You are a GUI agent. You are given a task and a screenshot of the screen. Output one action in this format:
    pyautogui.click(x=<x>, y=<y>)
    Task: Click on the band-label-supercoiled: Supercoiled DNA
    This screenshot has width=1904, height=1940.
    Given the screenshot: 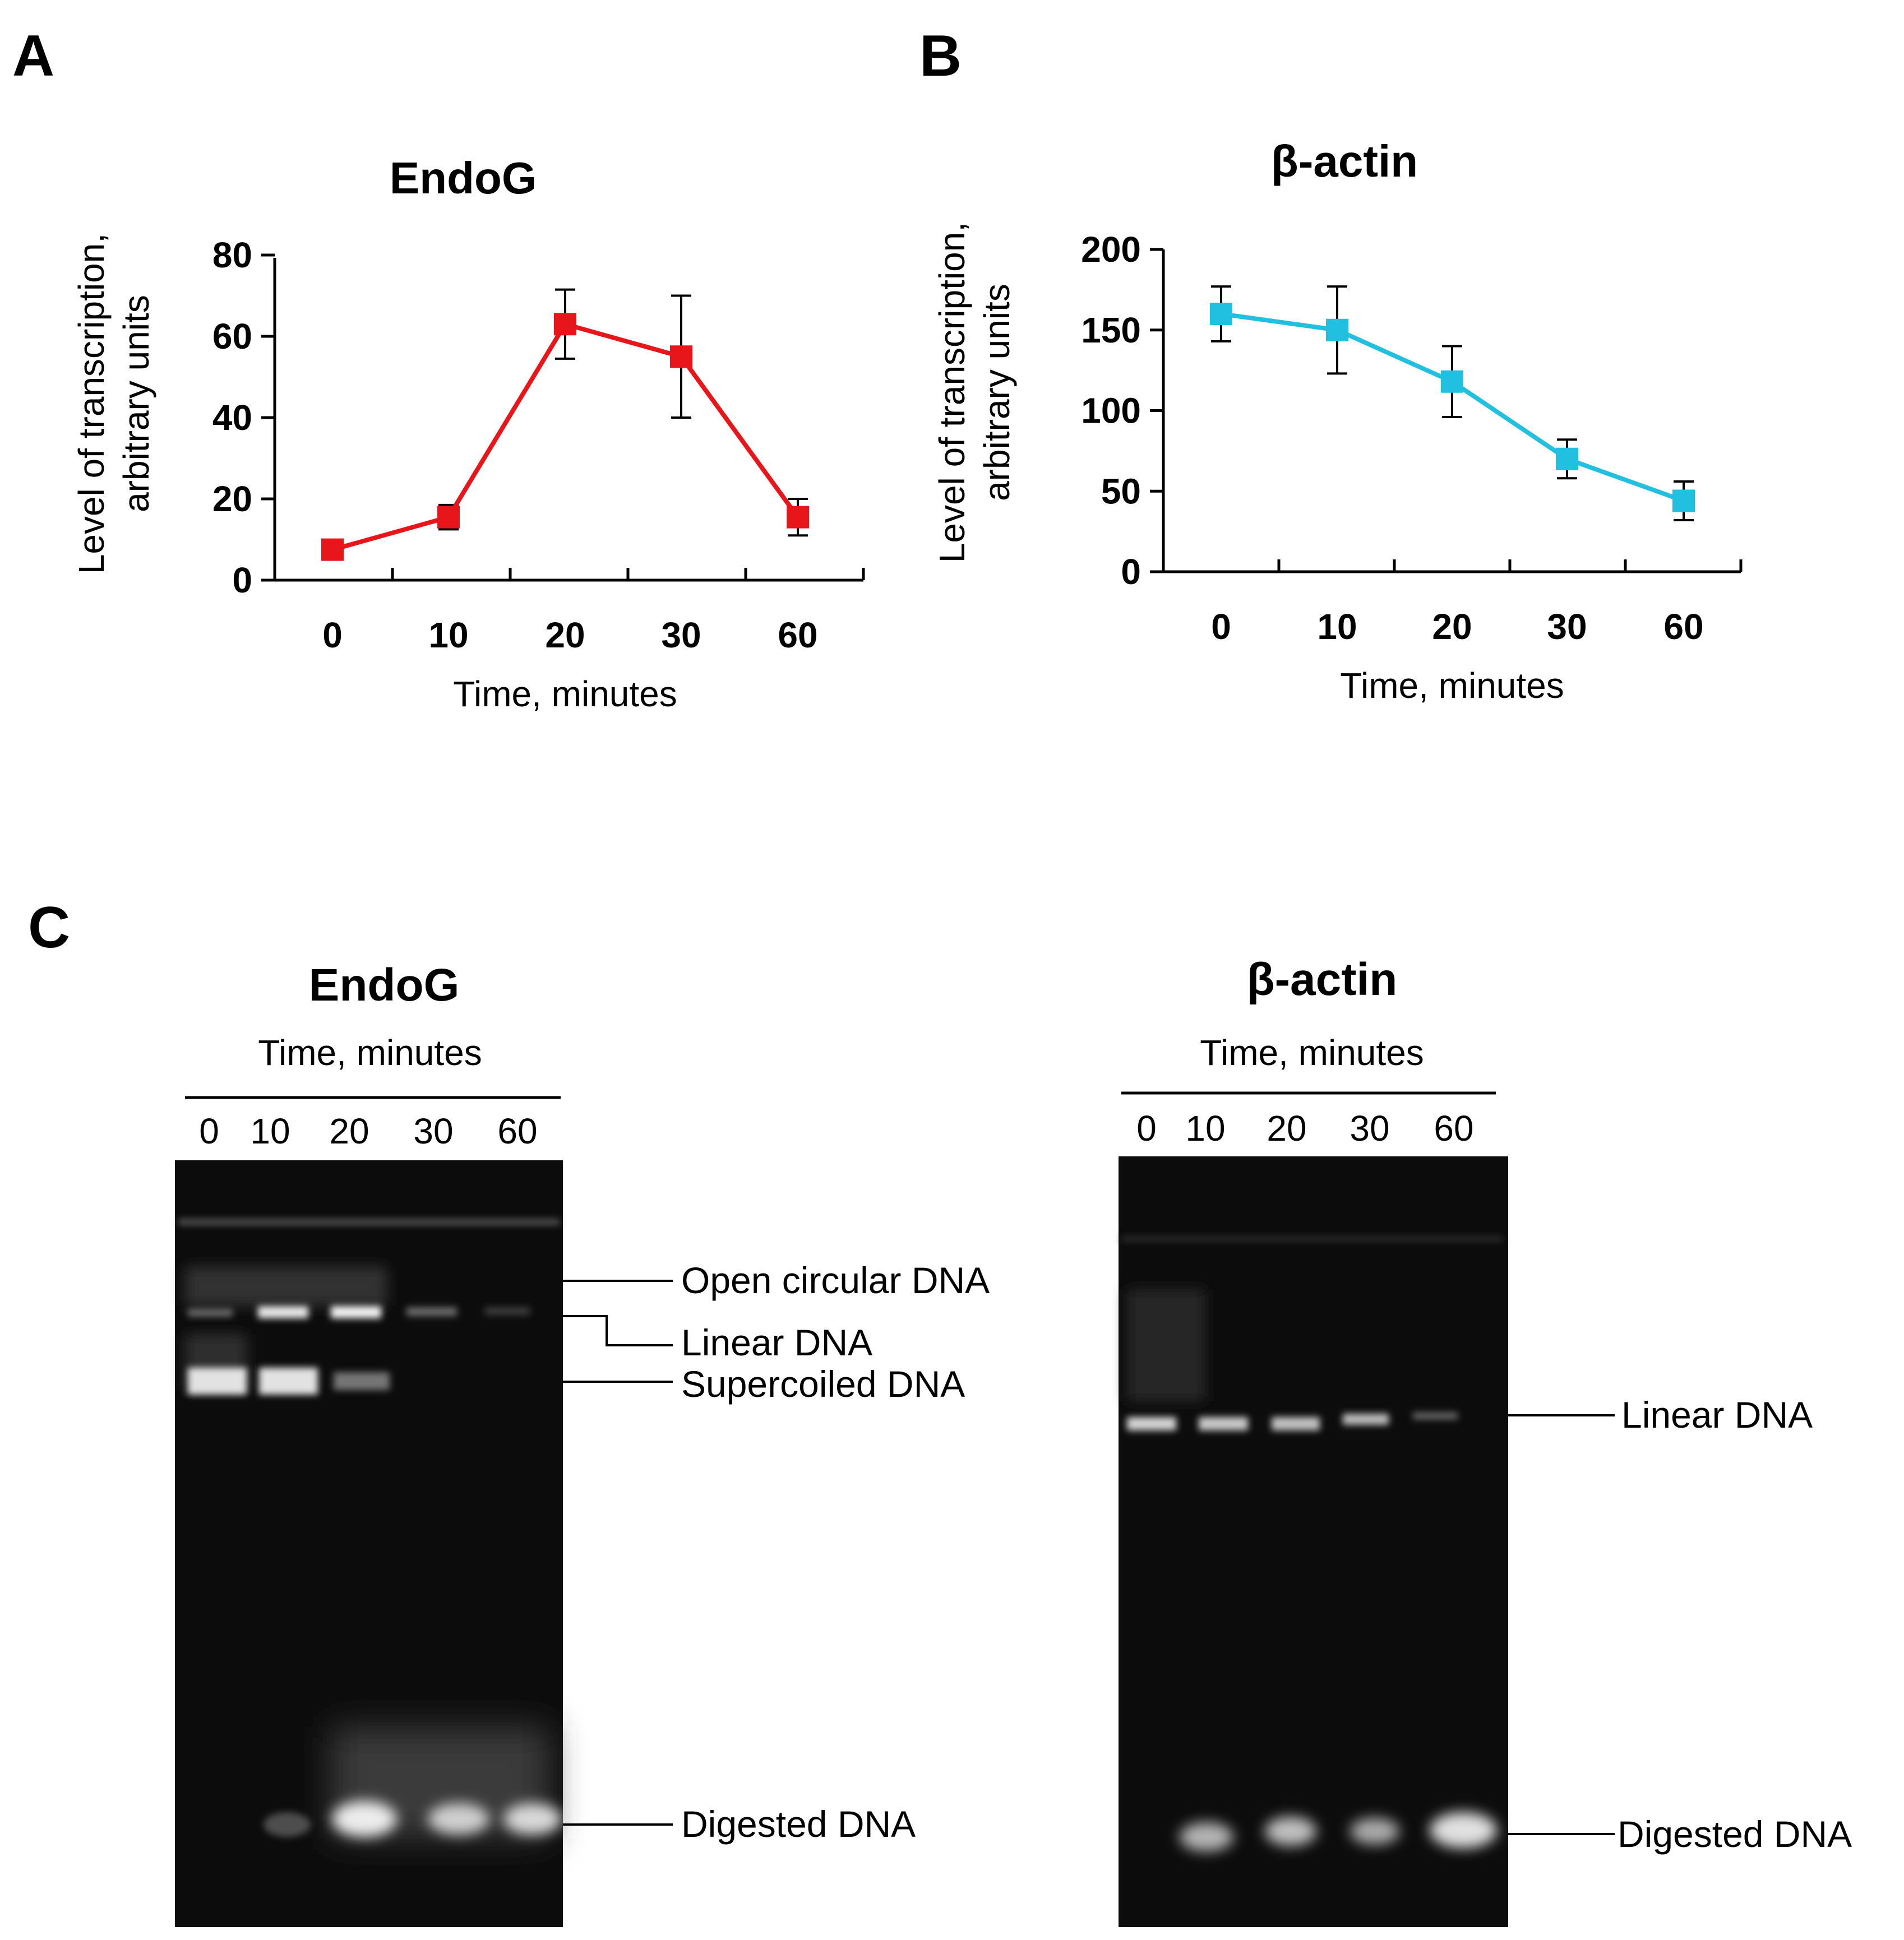 What is the action you would take?
    pyautogui.click(x=823, y=1384)
    